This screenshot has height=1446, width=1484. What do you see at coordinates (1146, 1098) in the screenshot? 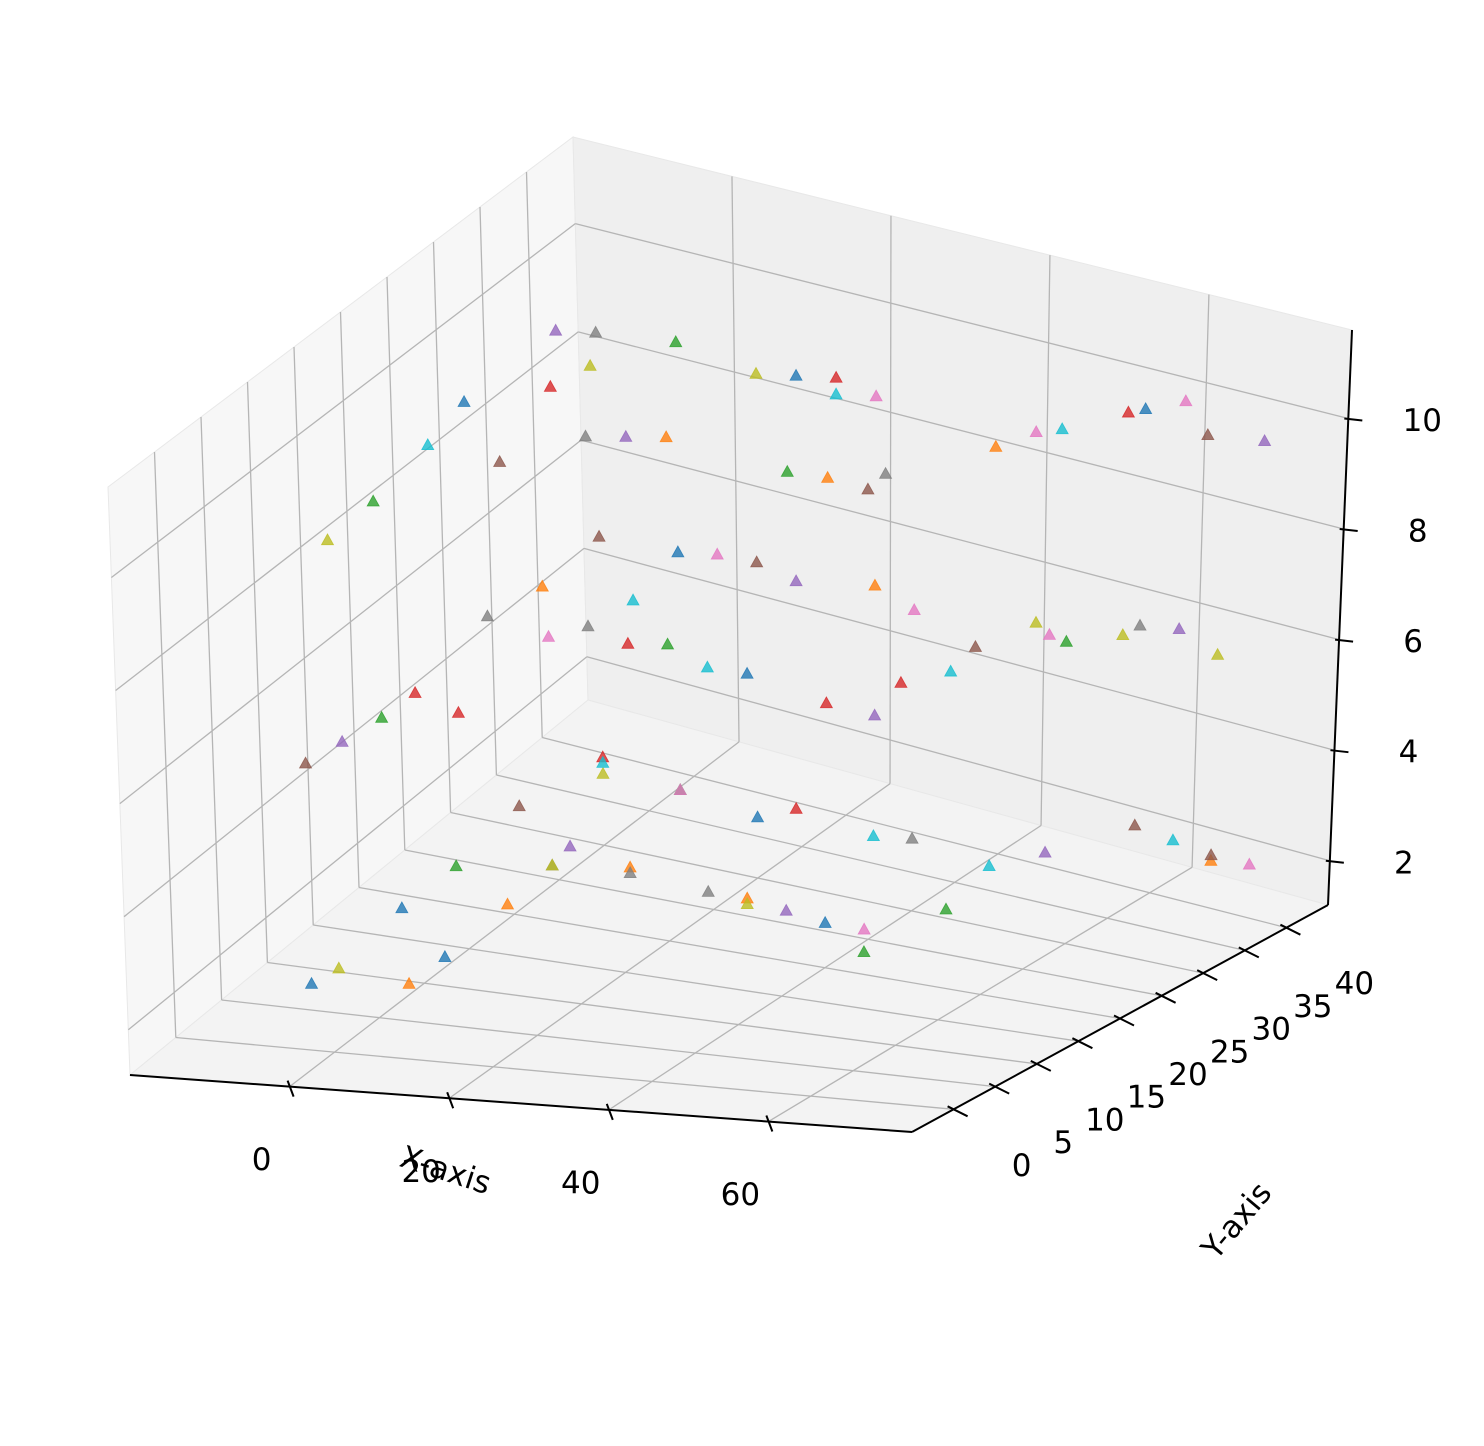
I see `y-tick-label: 15` at bounding box center [1146, 1098].